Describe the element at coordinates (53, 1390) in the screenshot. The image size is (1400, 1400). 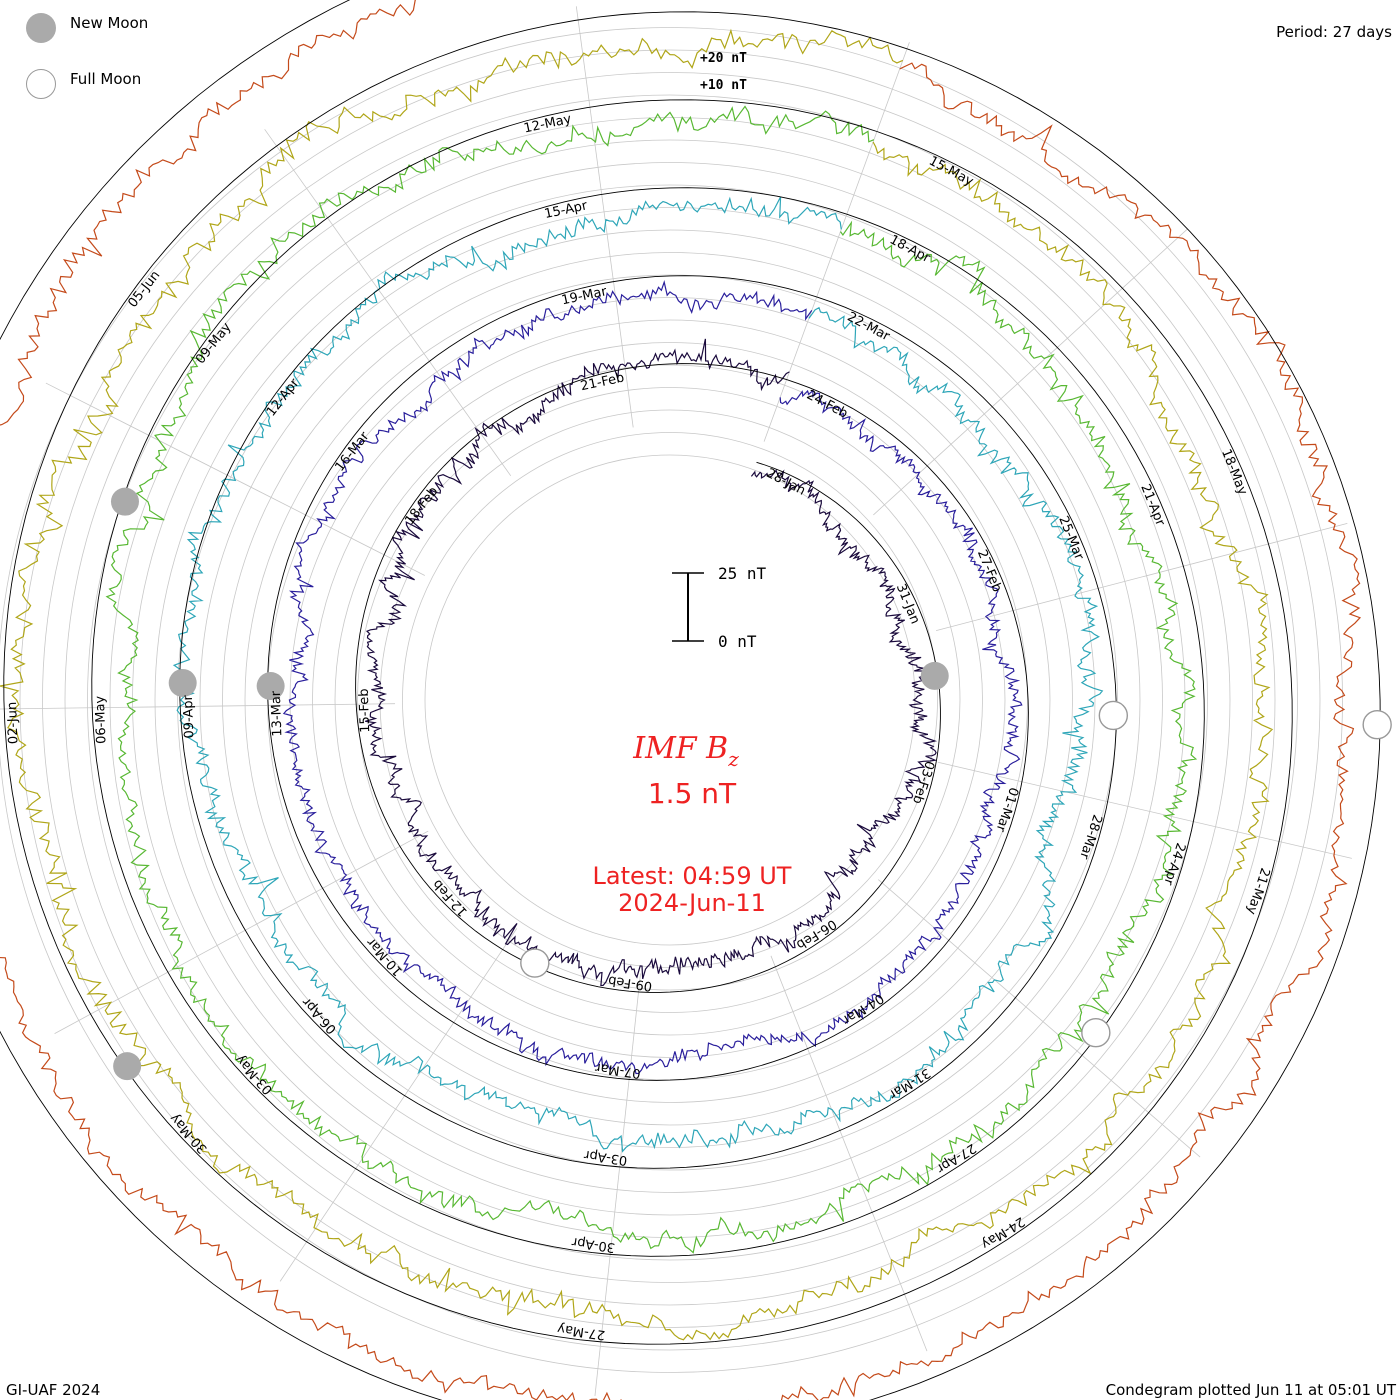
I see `footer-credit: GI-UAF 2024` at that location.